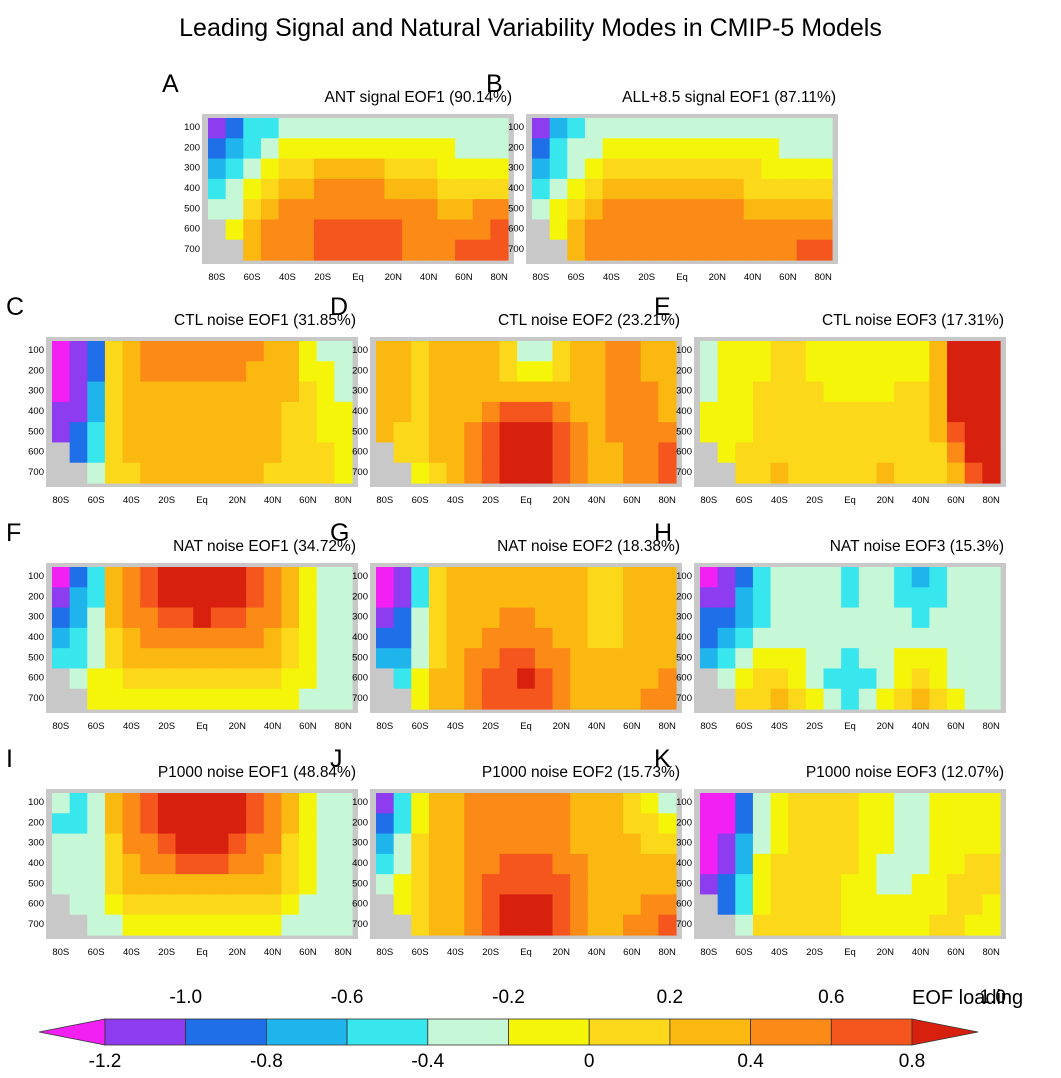 Image resolution: width=1061 pixels, height=1078 pixels. I want to click on heatmap-cells, so click(202, 412).